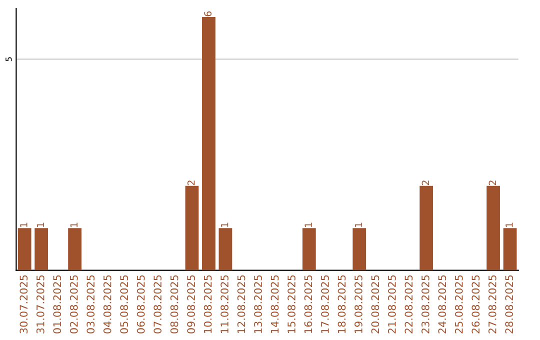 The image size is (540, 340). I want to click on x-tick-label: 25.08.2025, so click(458, 304).